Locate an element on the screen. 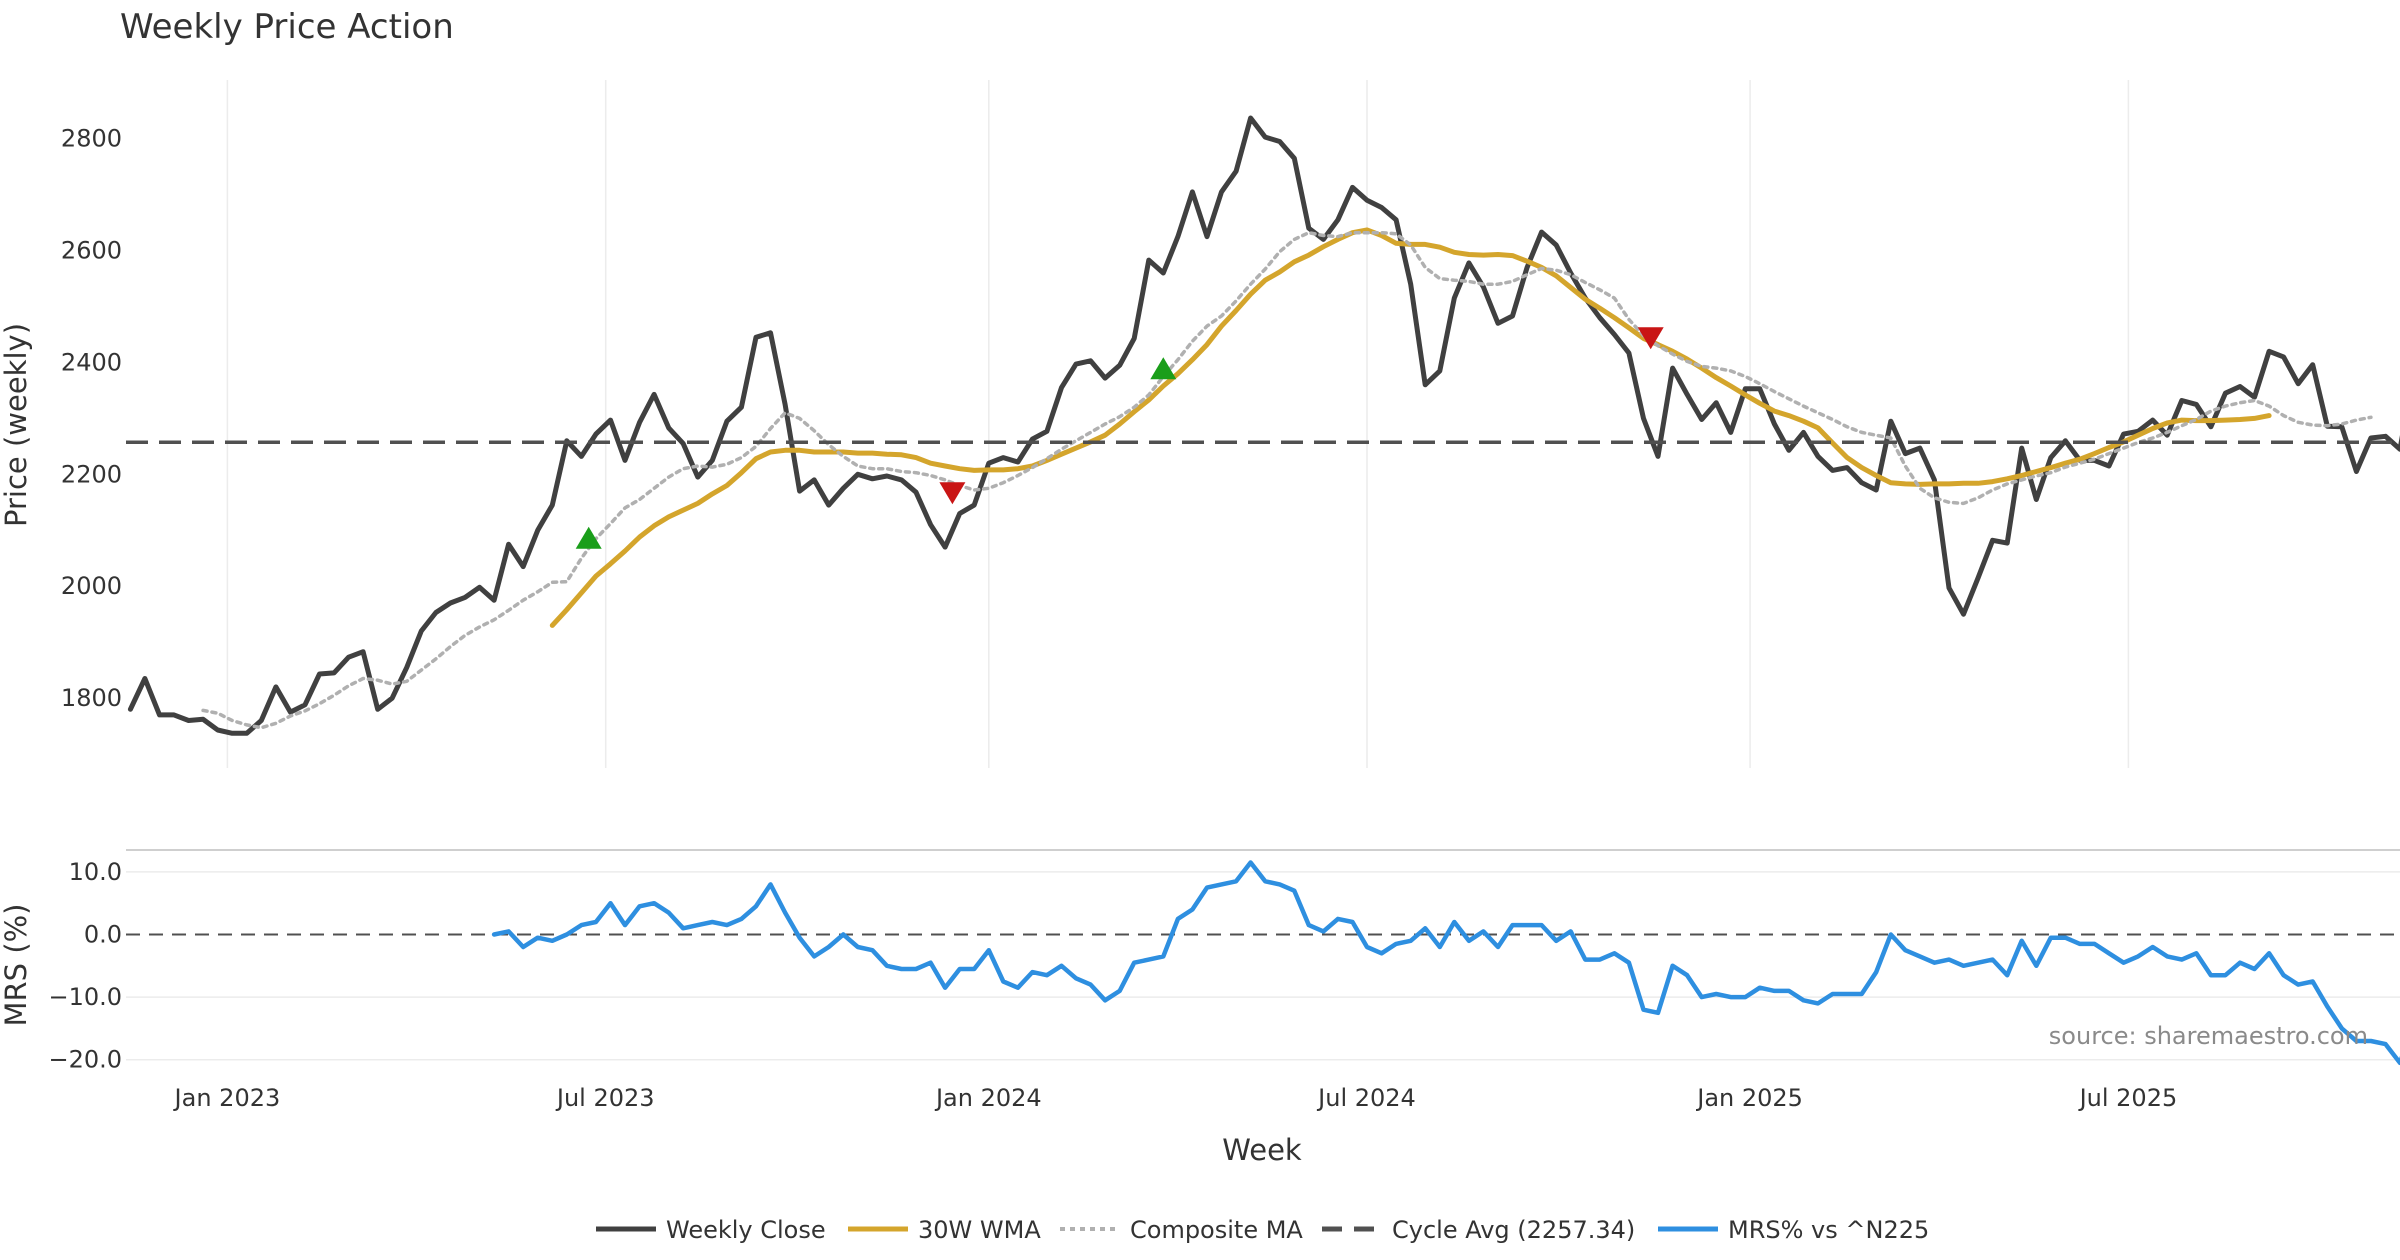 The width and height of the screenshot is (2400, 1260). price-y-tick-label: 2000 is located at coordinates (91, 586).